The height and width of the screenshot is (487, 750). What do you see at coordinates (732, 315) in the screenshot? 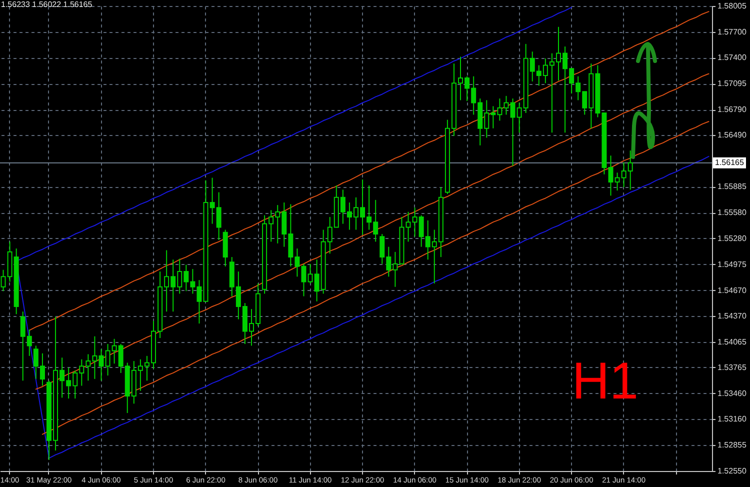
I see `y-tick-label: 1.54370` at bounding box center [732, 315].